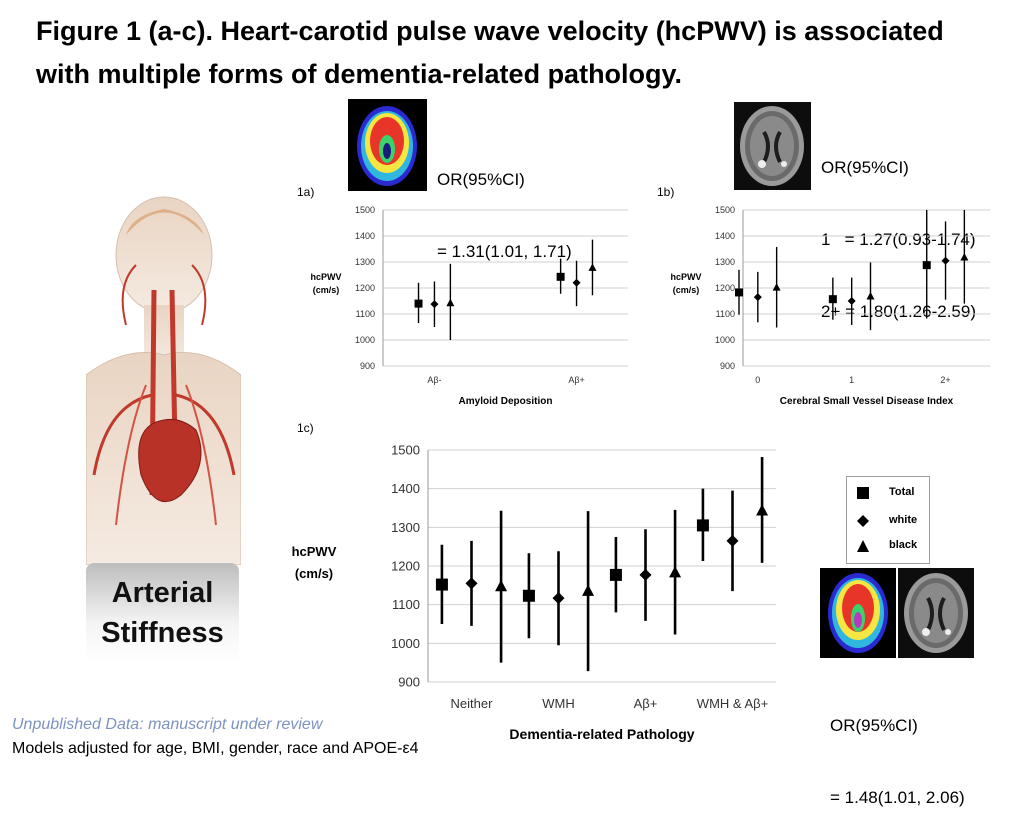 The width and height of the screenshot is (1024, 834). I want to click on legend-item-total: Total, so click(888, 493).